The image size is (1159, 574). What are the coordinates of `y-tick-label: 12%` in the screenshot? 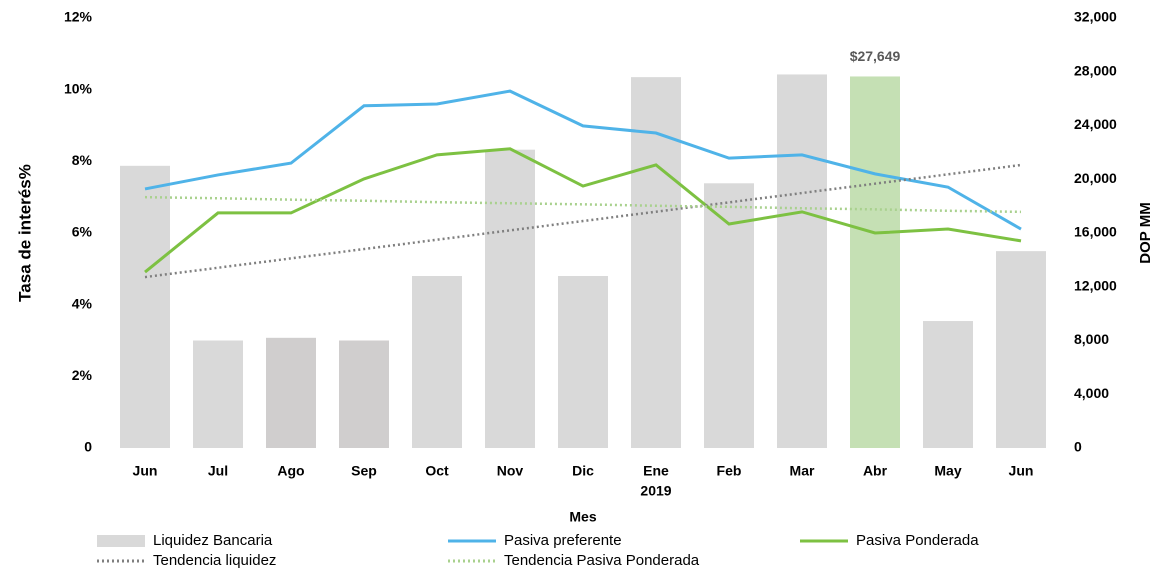 It's located at (78, 17).